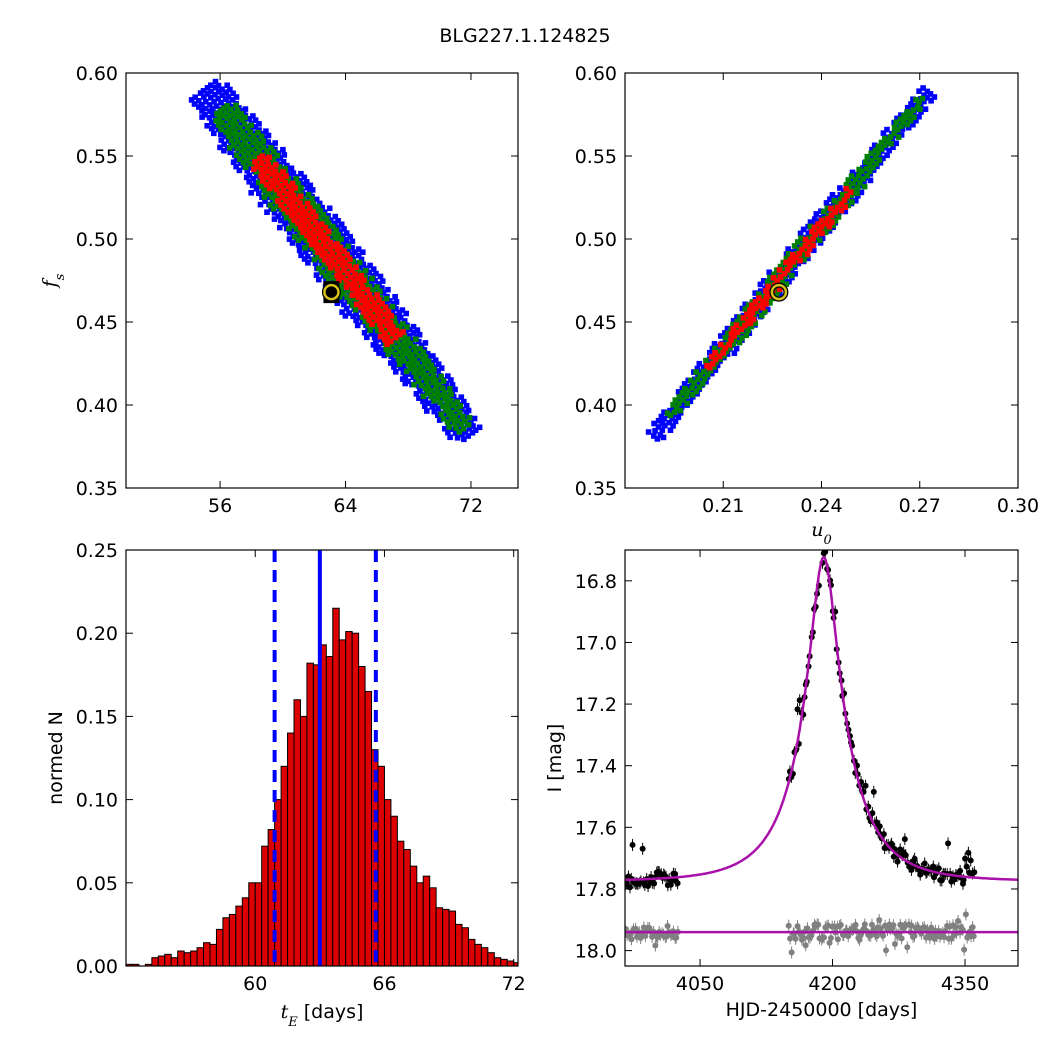 This screenshot has width=1050, height=1050. I want to click on axes-frame, so click(821, 758).